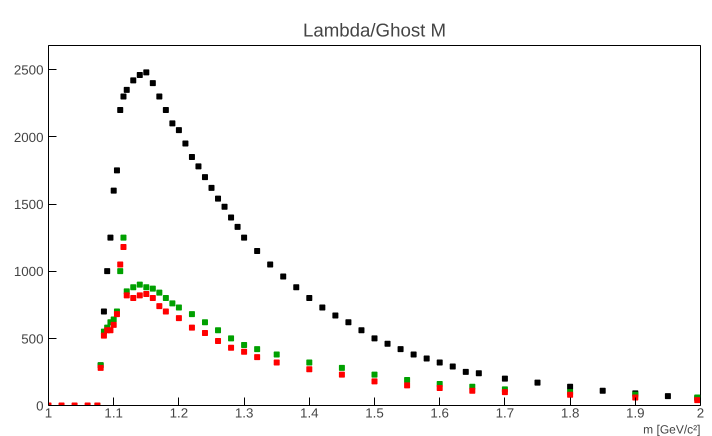  What do you see at coordinates (439, 413) in the screenshot?
I see `x-tick-label: 1.6` at bounding box center [439, 413].